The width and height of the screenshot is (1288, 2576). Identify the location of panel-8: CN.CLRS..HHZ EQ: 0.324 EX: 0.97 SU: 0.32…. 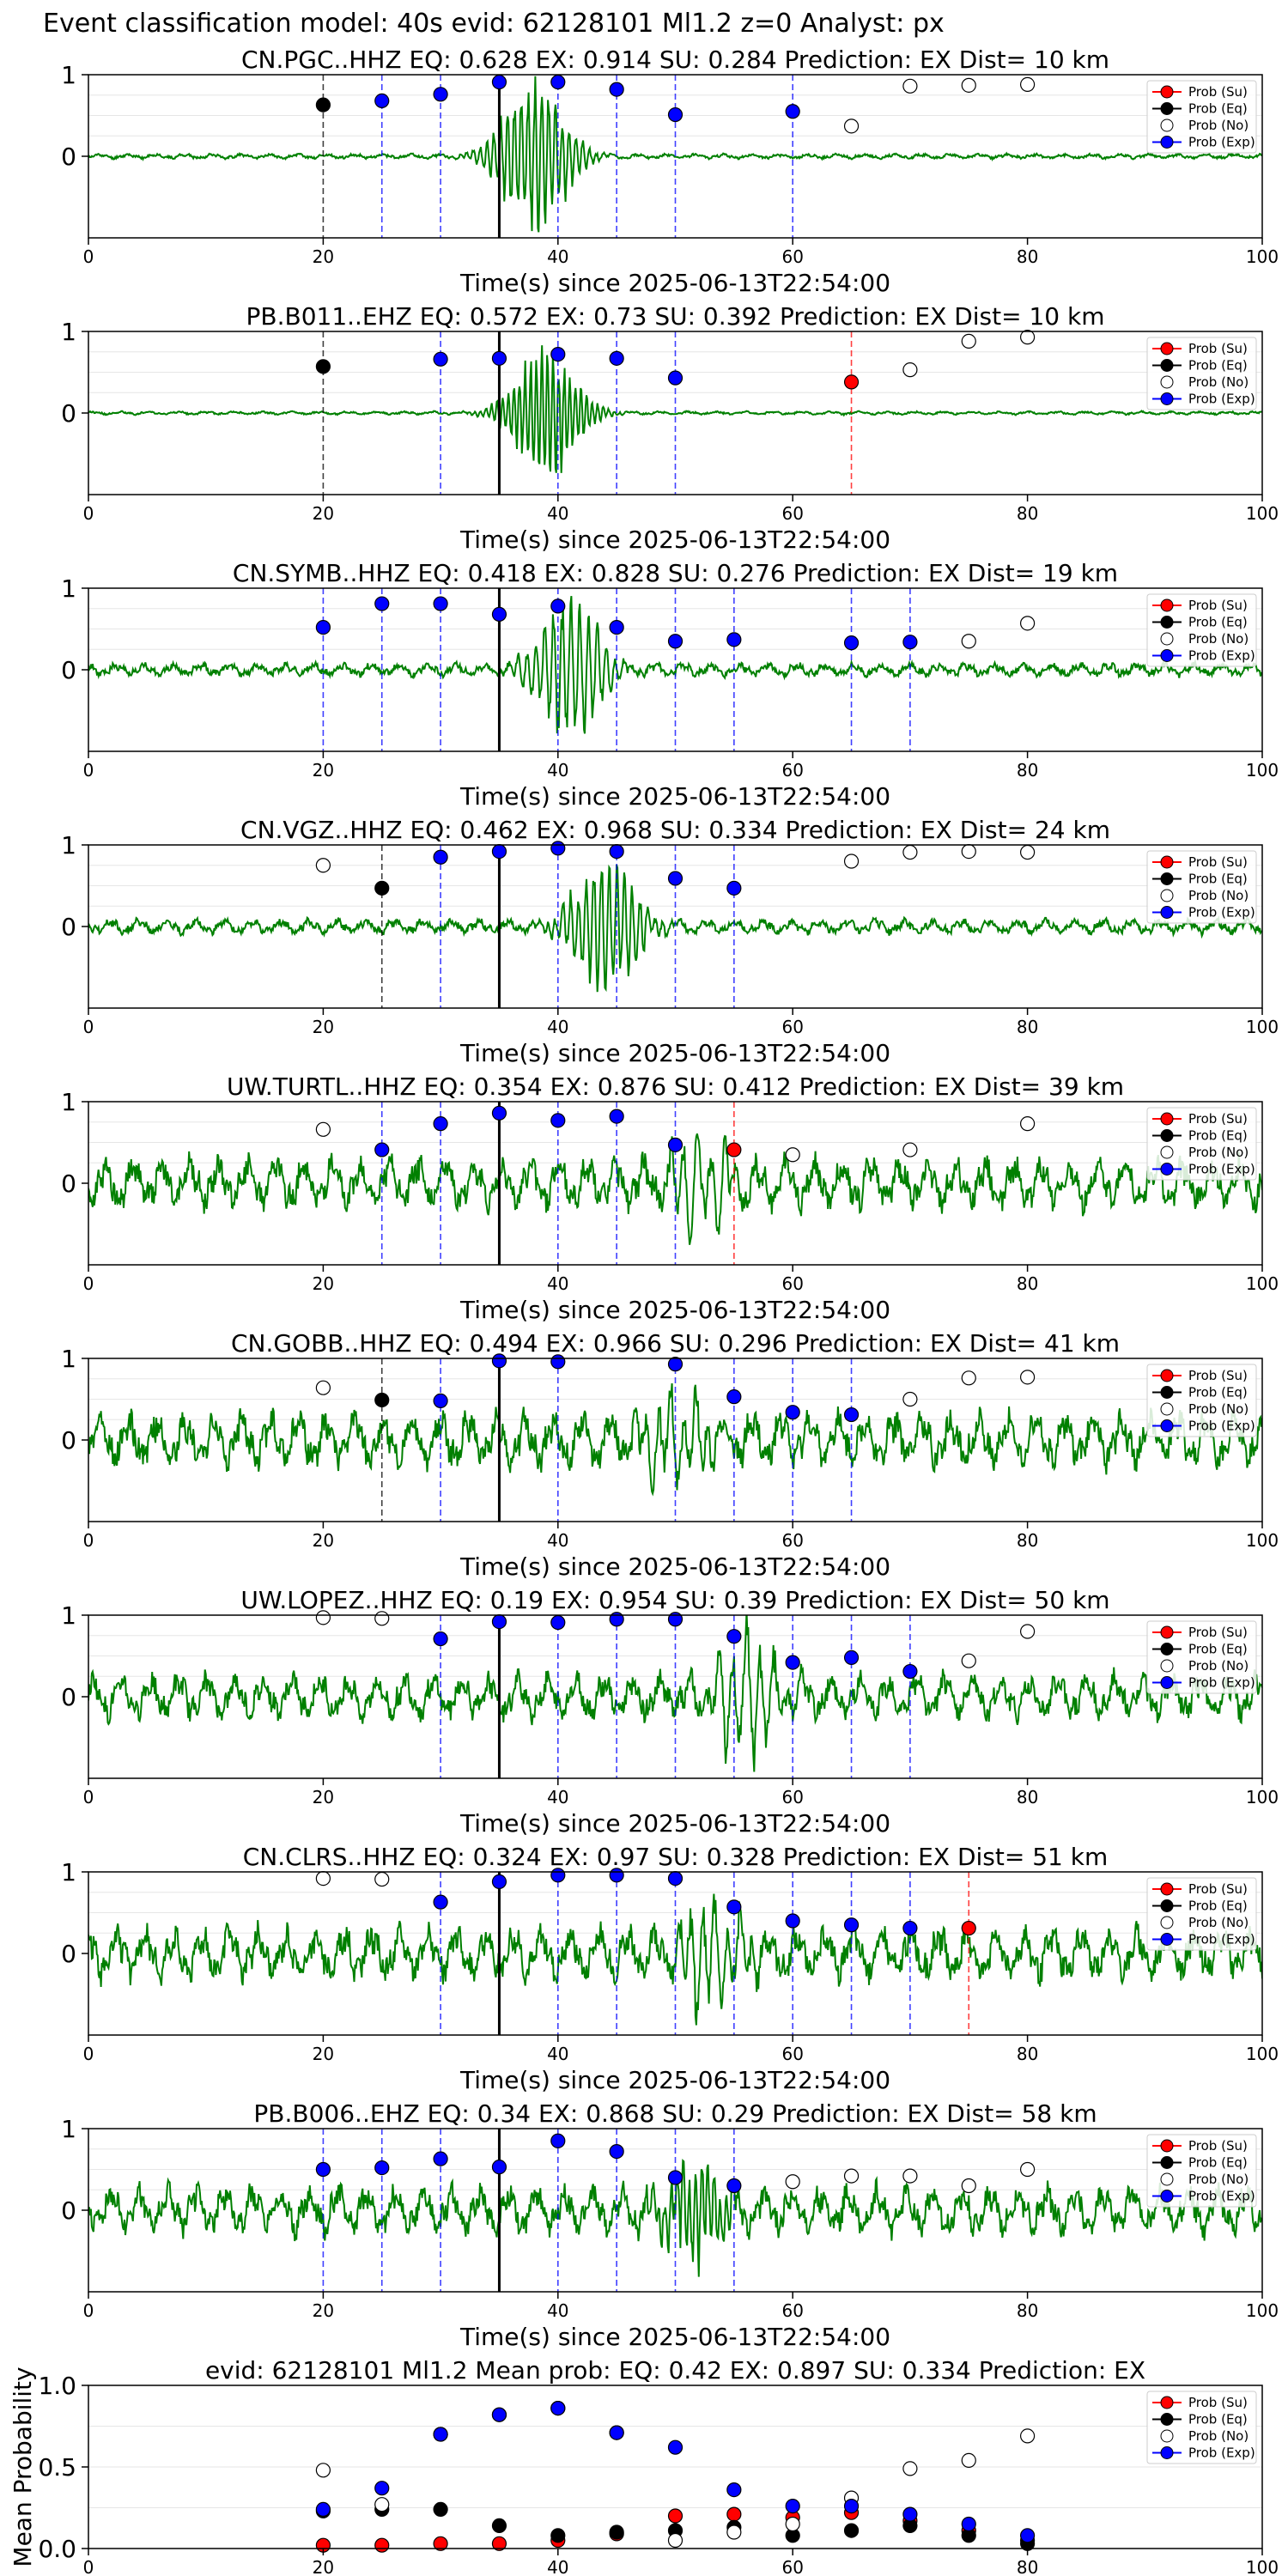
(670, 1968).